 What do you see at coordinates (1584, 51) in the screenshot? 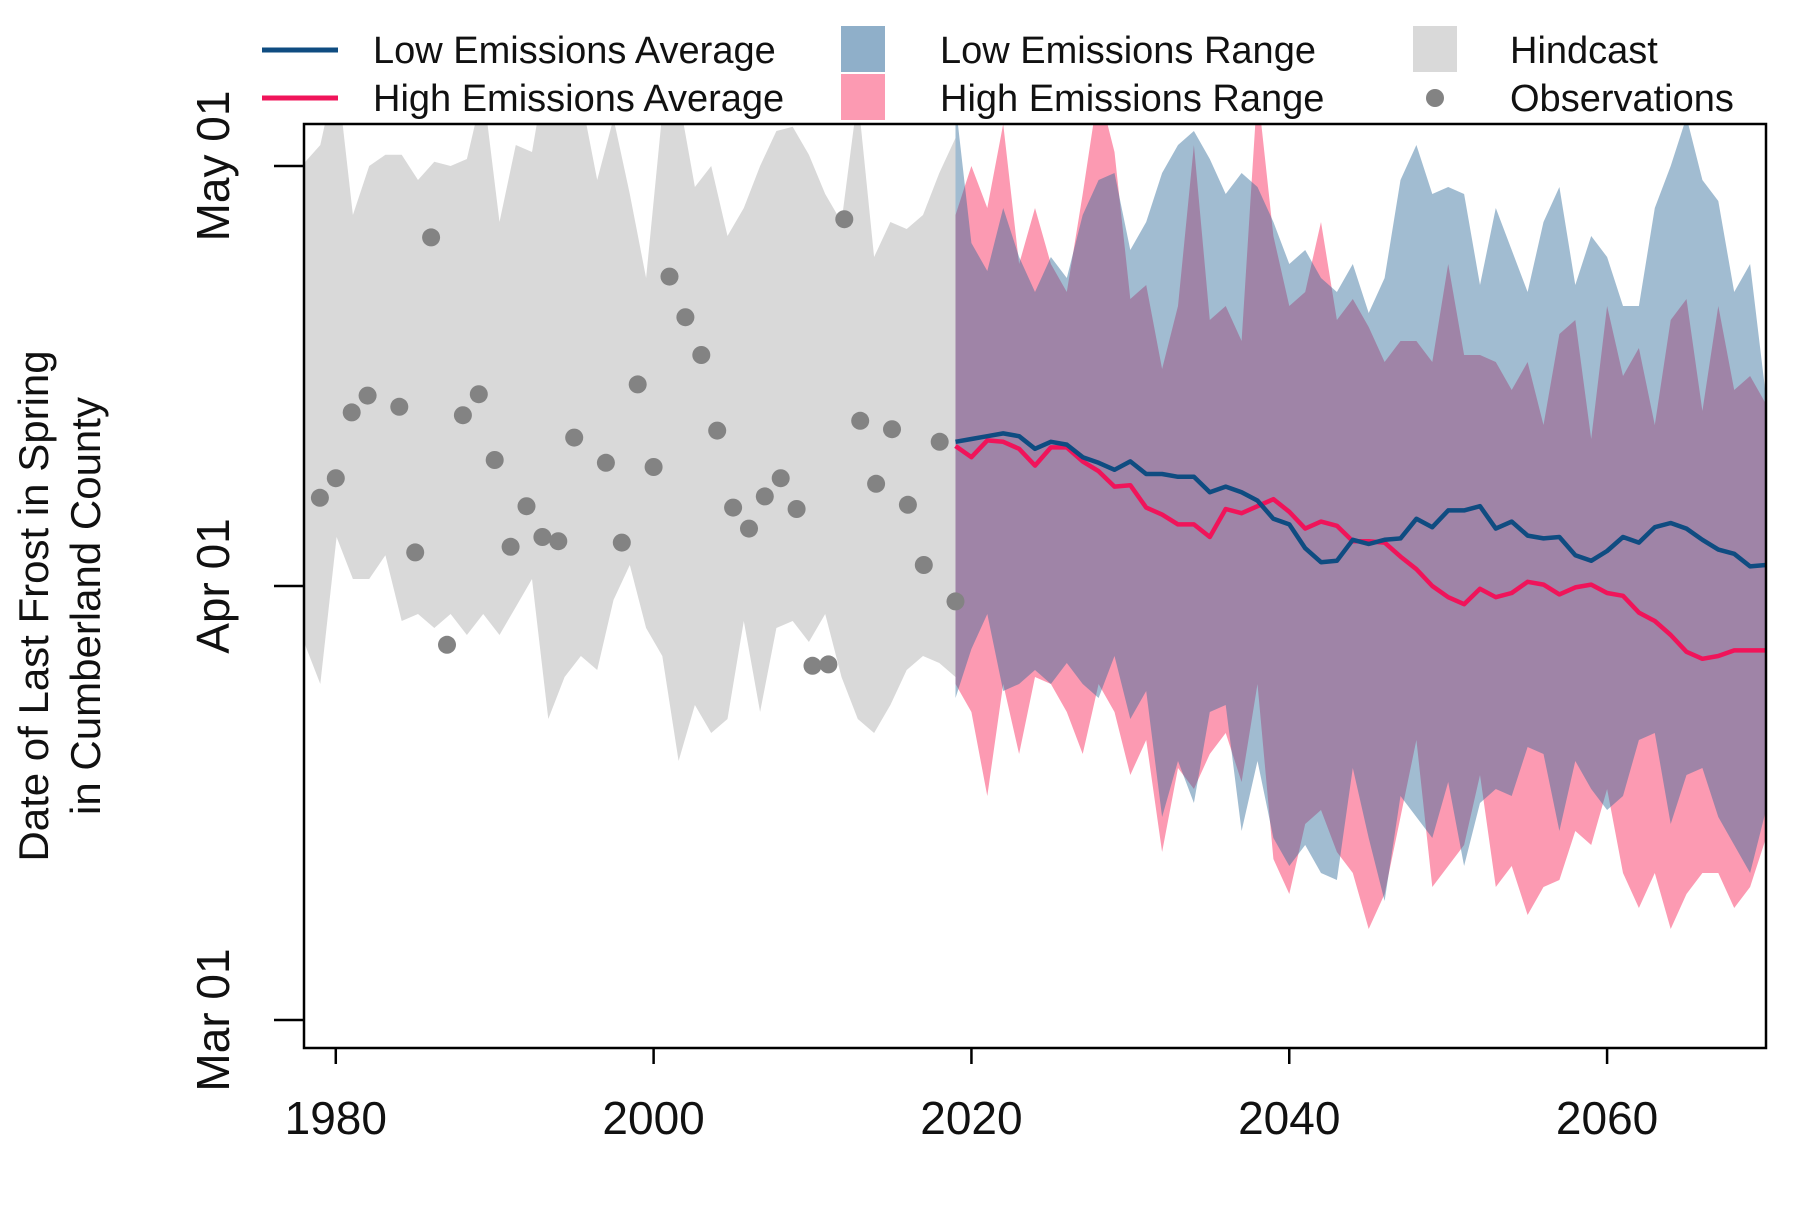
I see `legend-label: Hindcast` at bounding box center [1584, 51].